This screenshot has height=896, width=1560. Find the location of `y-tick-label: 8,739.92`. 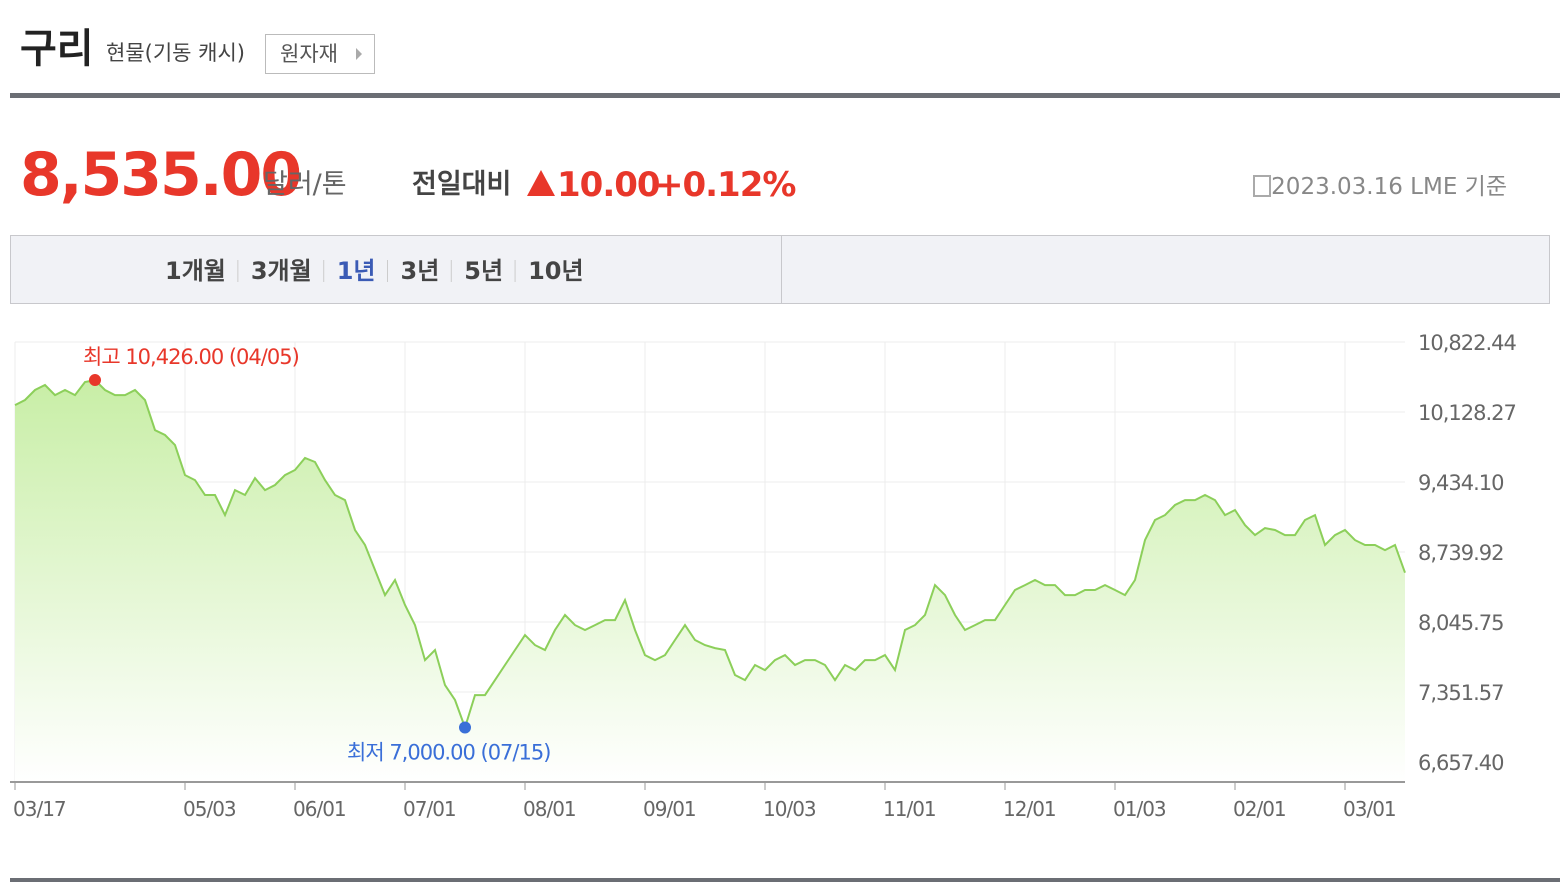

y-tick-label: 8,739.92 is located at coordinates (1461, 553).